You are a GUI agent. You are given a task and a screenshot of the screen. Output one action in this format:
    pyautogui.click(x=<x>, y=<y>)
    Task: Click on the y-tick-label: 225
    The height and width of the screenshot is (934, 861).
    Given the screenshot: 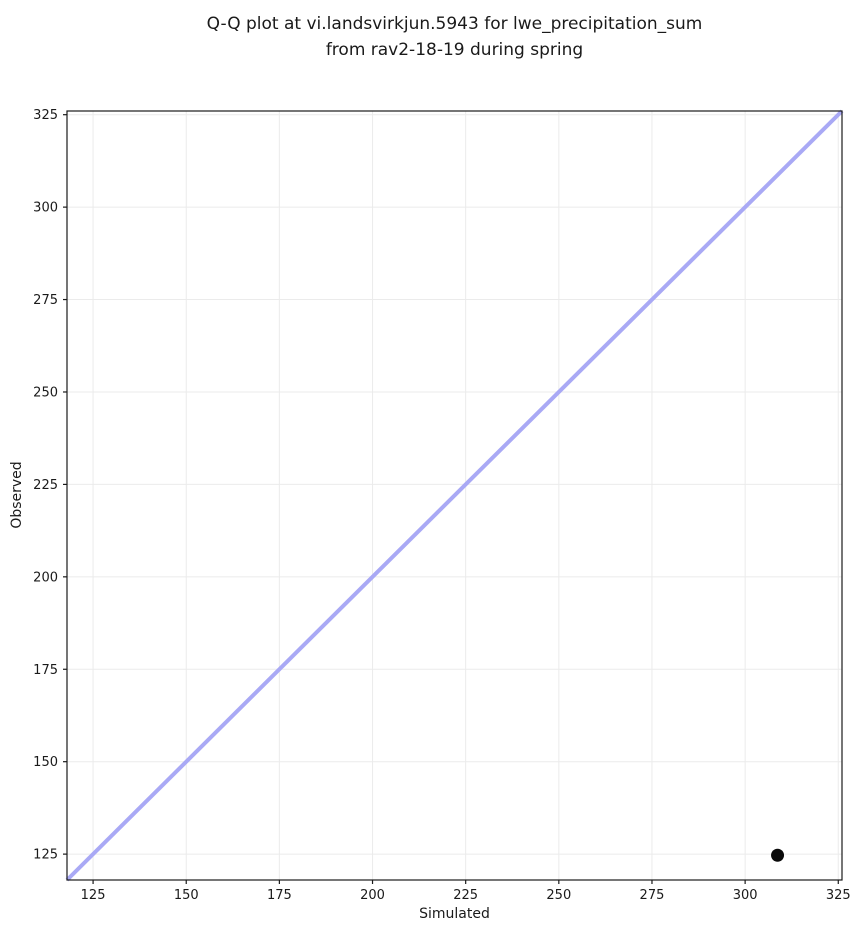 What is the action you would take?
    pyautogui.click(x=45, y=485)
    